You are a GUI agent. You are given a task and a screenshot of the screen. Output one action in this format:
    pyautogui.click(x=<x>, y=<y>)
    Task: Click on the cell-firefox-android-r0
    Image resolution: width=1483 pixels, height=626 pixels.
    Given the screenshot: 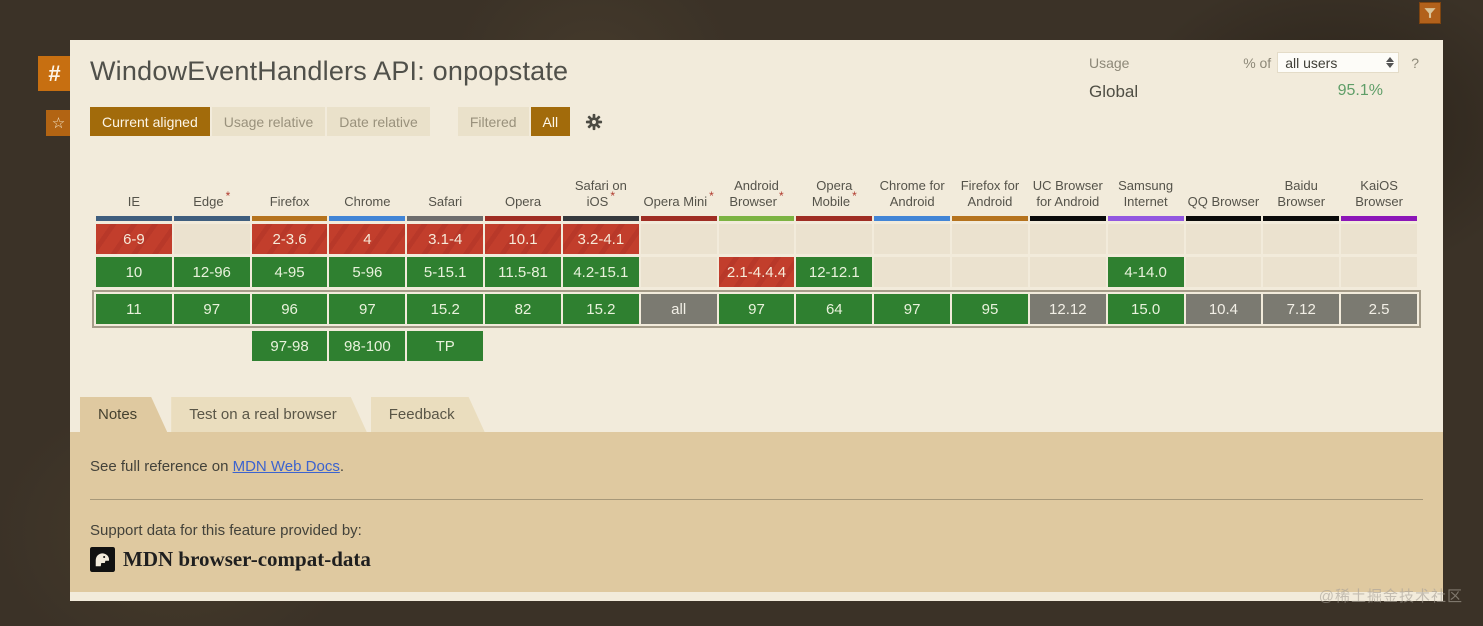 What is the action you would take?
    pyautogui.click(x=990, y=239)
    